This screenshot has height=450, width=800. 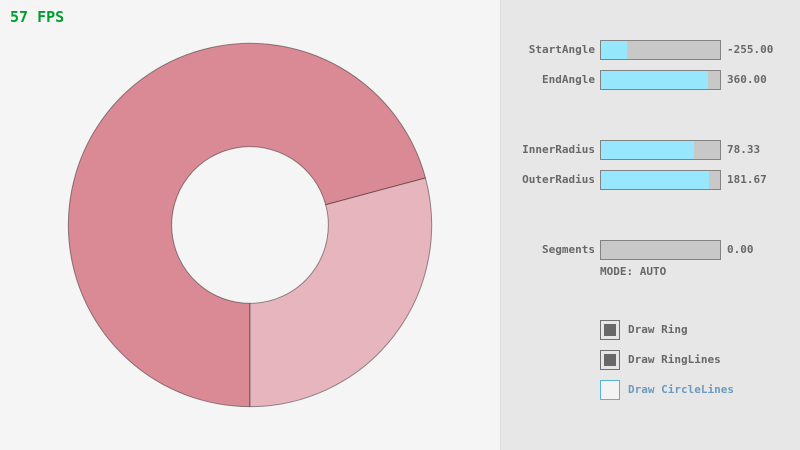 What do you see at coordinates (568, 79) in the screenshot?
I see `end-angle-label: EndAngle` at bounding box center [568, 79].